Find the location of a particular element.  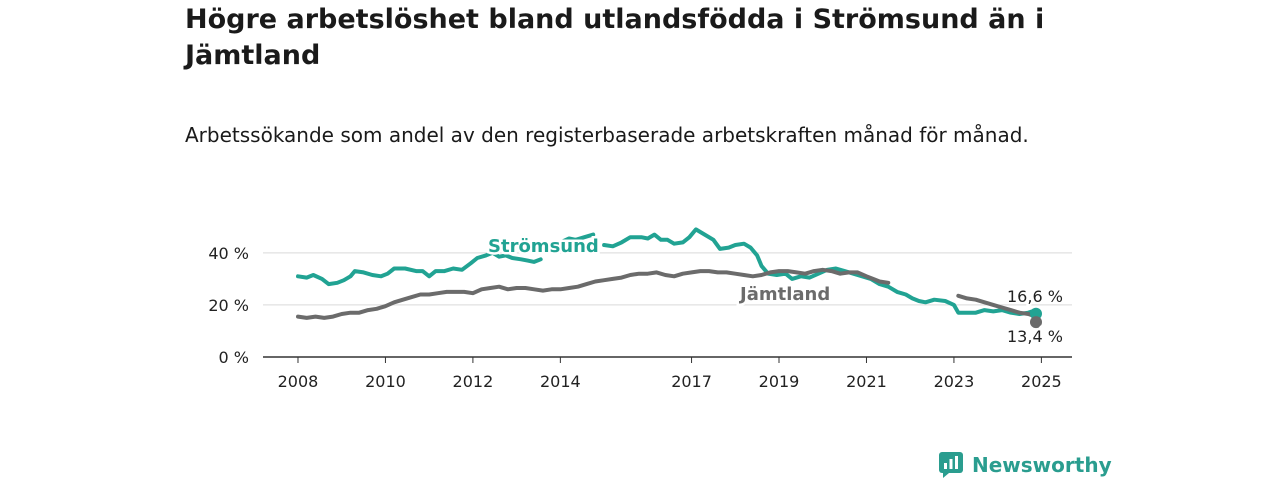

end-value-label: 13,4 % is located at coordinates (1035, 336).